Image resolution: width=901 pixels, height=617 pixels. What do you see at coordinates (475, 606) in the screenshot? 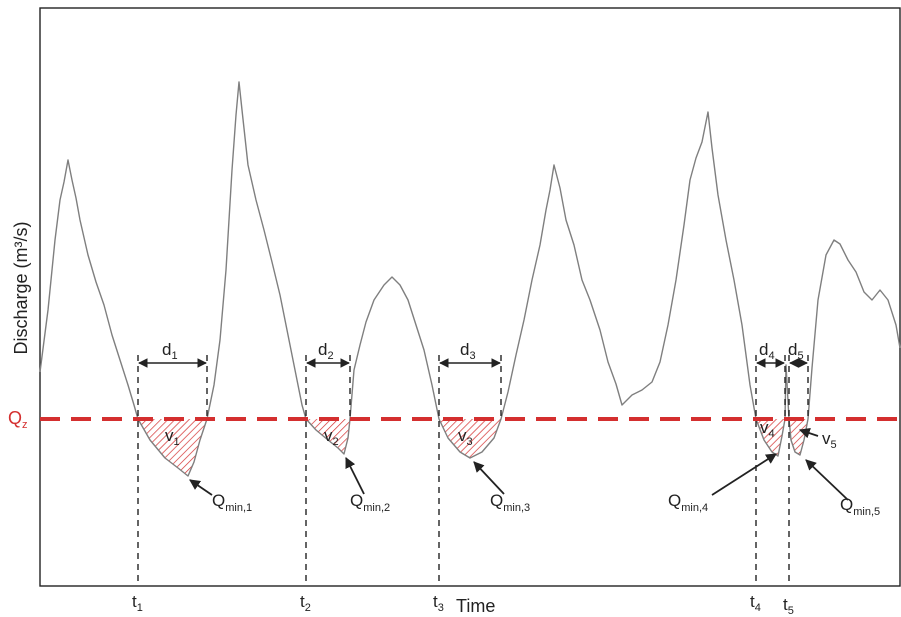
I see `x-axis-title: Time` at bounding box center [475, 606].